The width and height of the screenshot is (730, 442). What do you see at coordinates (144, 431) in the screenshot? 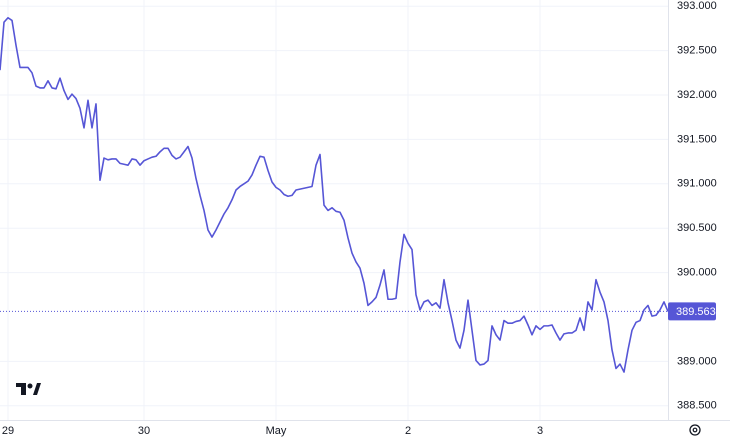
I see `x-tick-label: 30` at bounding box center [144, 431].